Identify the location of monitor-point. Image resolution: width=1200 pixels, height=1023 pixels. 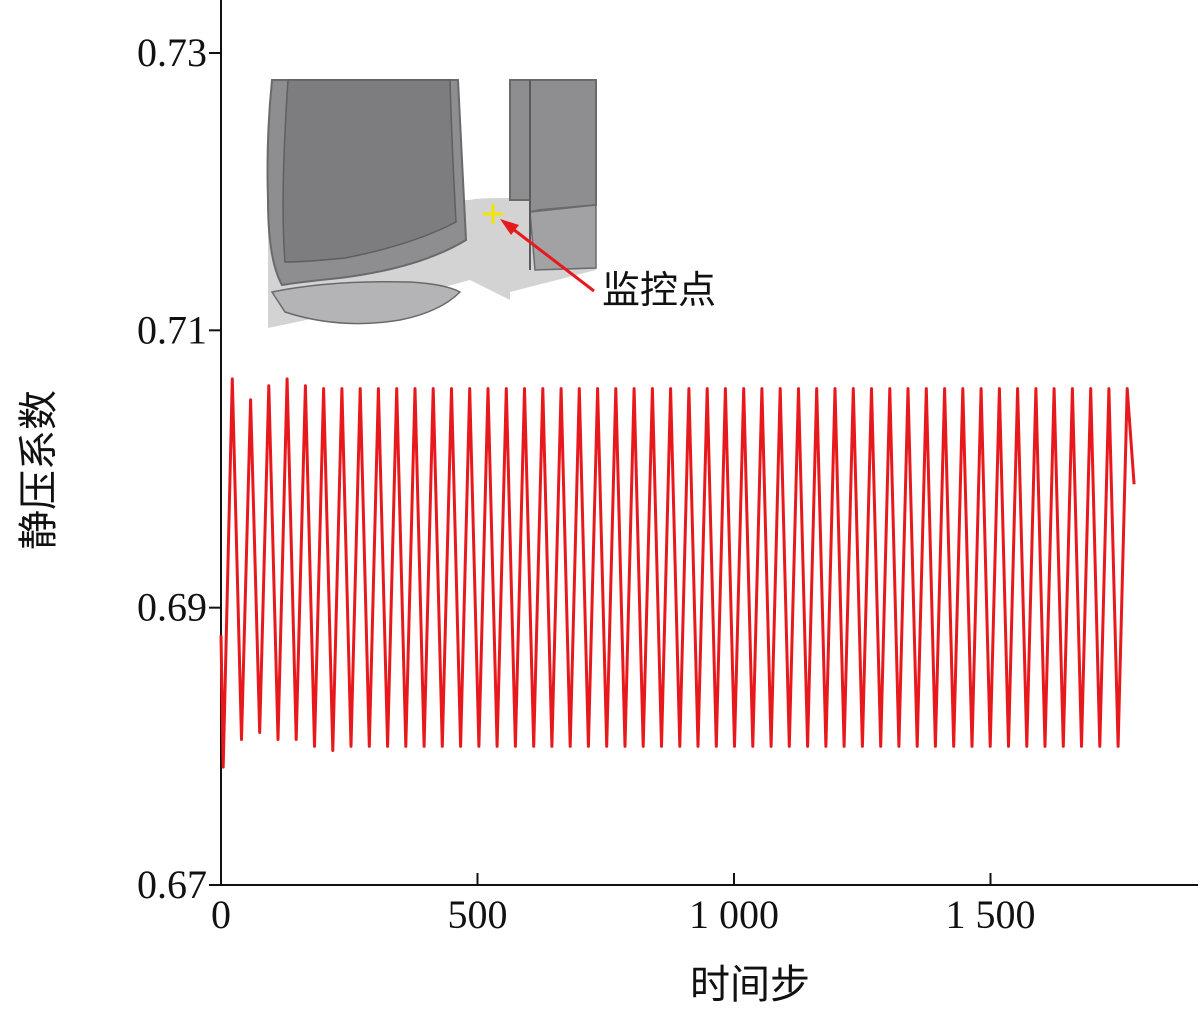
(493, 214).